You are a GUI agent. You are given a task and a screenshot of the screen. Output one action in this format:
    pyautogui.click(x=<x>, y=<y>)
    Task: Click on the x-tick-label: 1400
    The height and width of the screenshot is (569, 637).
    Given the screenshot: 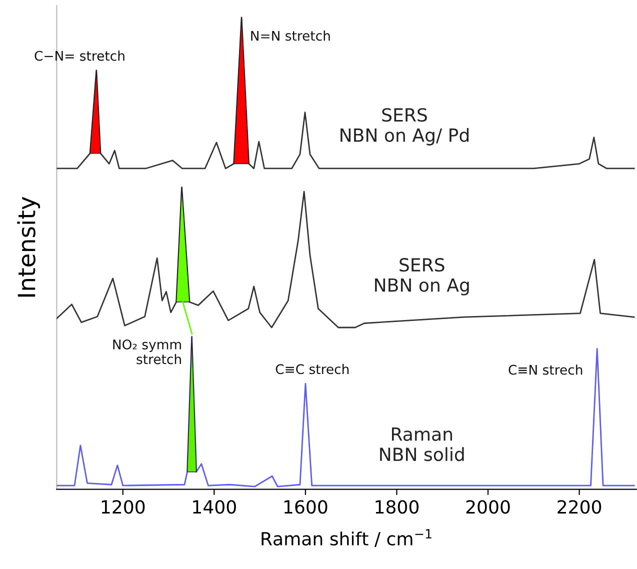 What is the action you would take?
    pyautogui.click(x=214, y=507)
    